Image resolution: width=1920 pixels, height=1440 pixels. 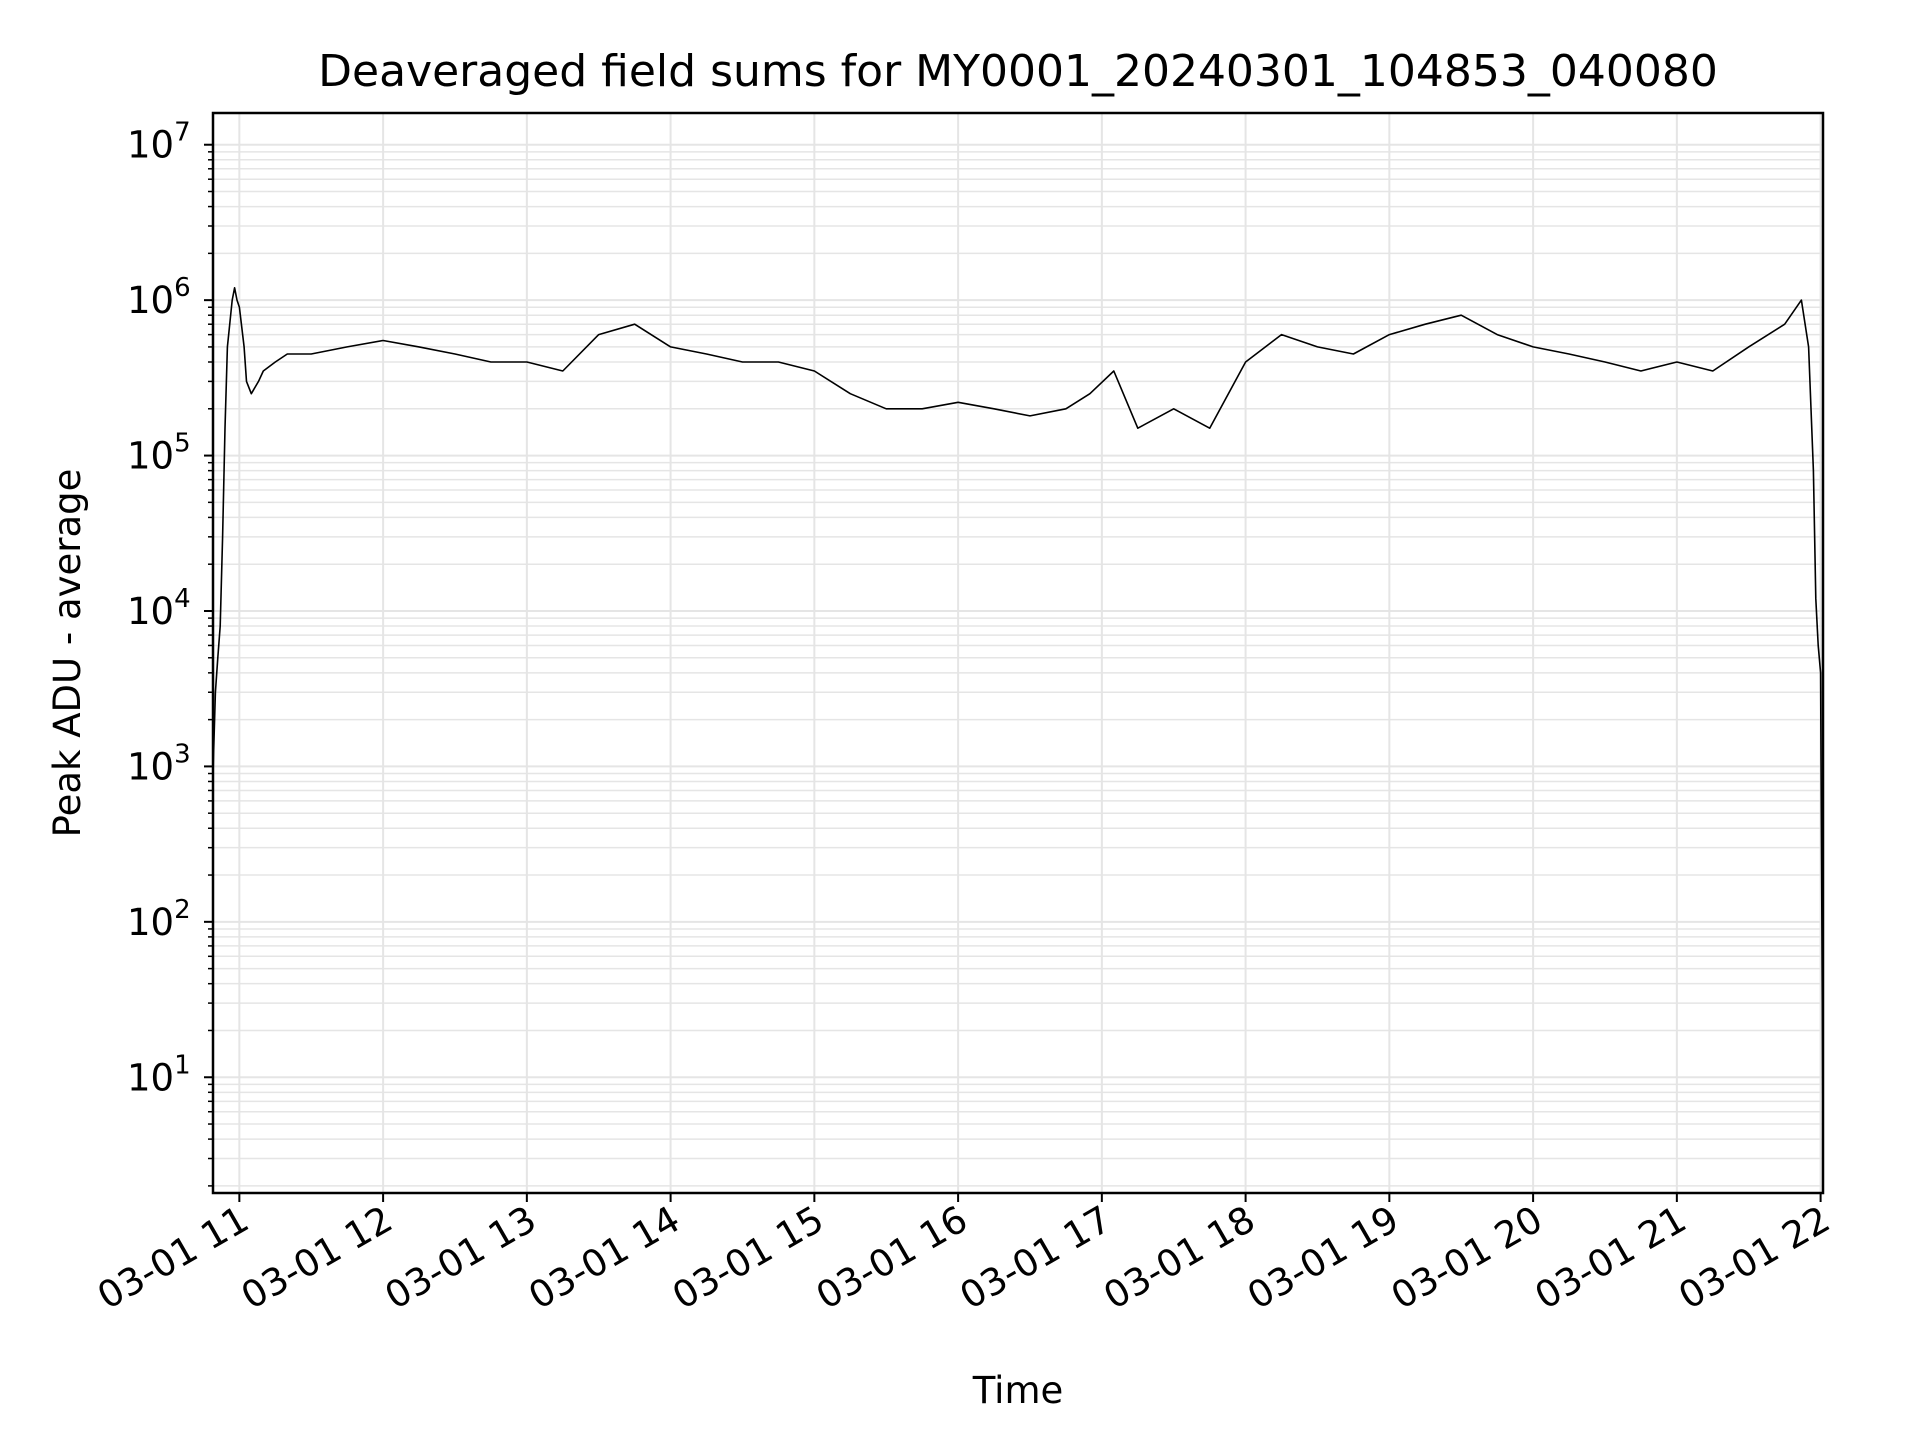 I want to click on y-tick-label: 10⁷, so click(x=159, y=142).